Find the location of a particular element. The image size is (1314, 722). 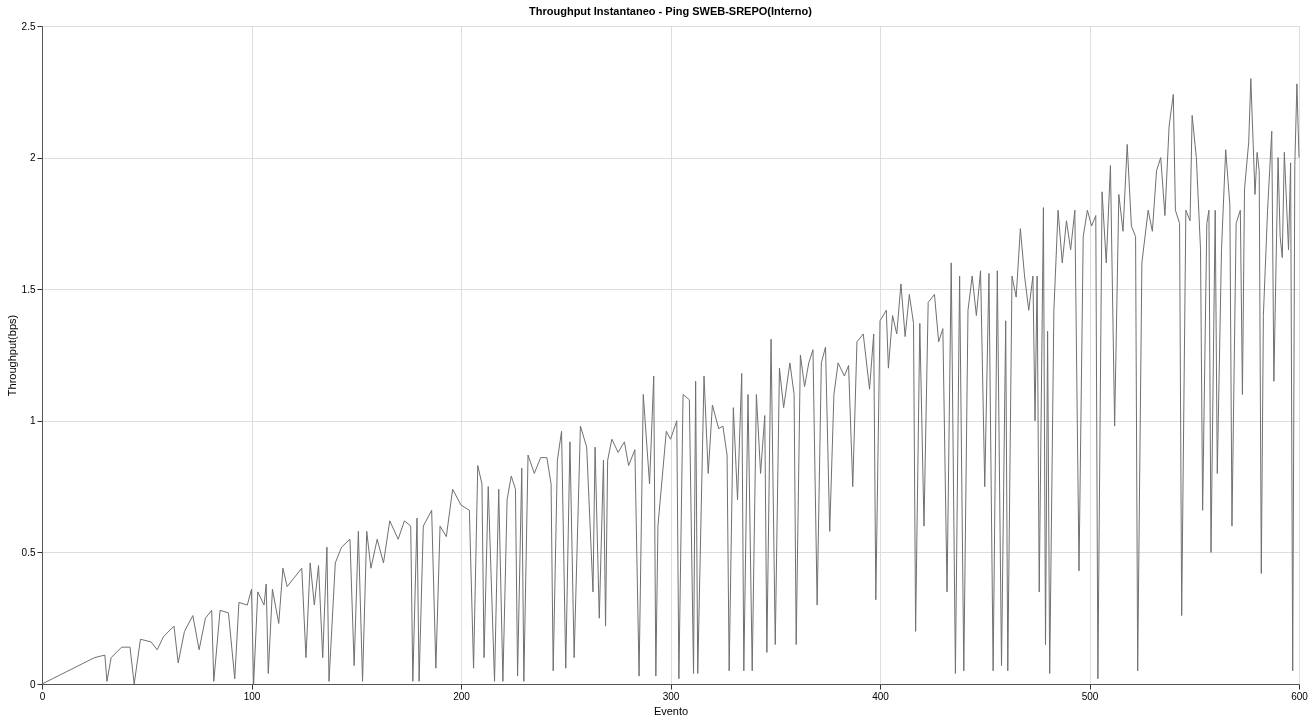

x-tick-label: 300 is located at coordinates (671, 696).